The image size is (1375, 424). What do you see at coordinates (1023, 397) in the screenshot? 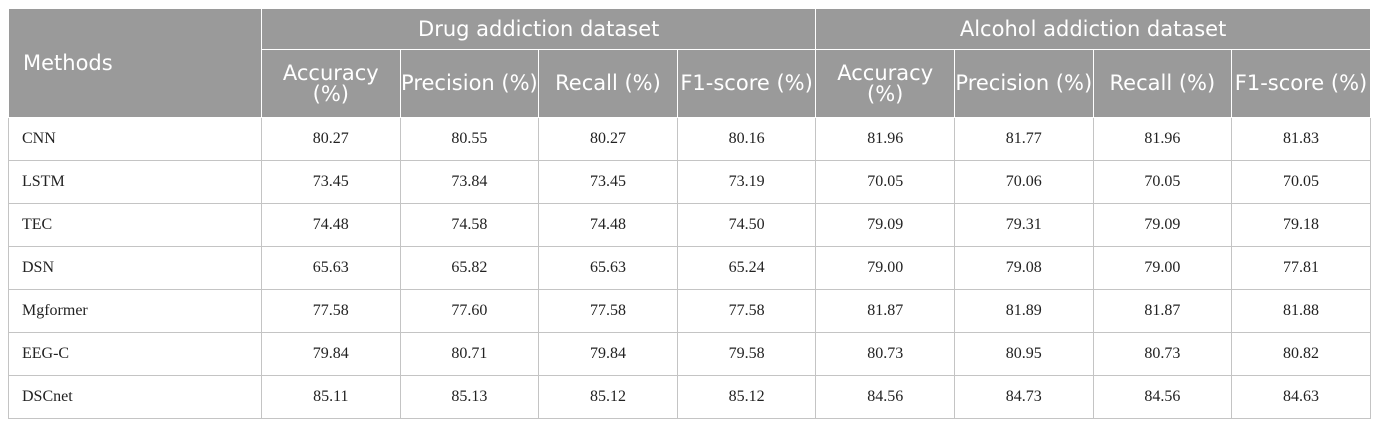
I see `value-cell: 84.73` at bounding box center [1023, 397].